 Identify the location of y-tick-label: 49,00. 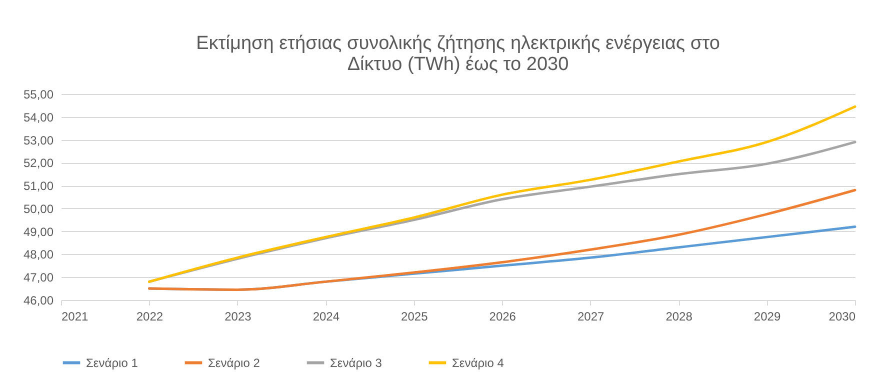
(38, 231).